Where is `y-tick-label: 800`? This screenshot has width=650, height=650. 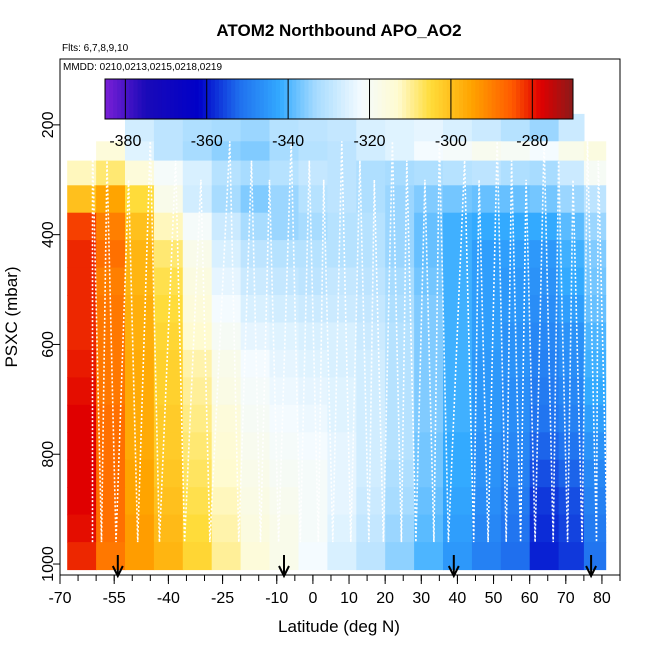 y-tick-label: 800 is located at coordinates (48, 454).